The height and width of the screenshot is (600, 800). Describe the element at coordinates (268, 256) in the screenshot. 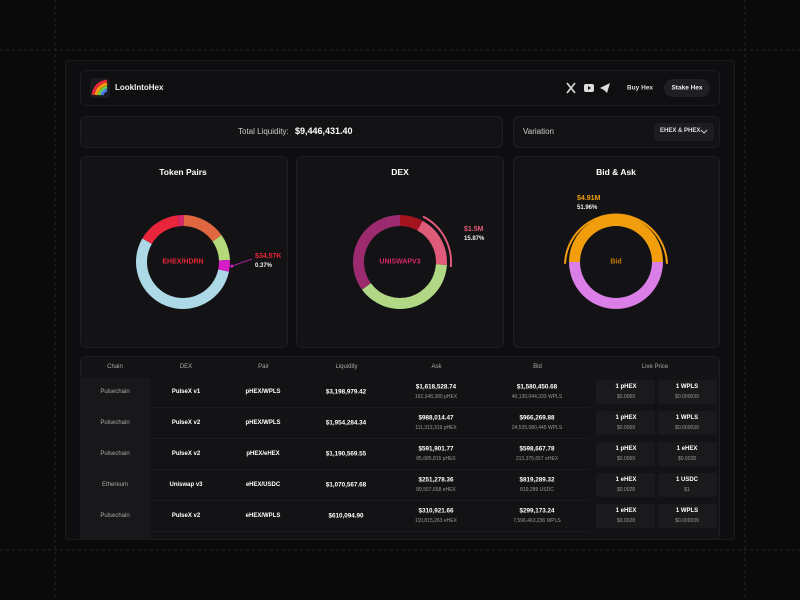

I see `callout-amount: $34.57K` at that location.